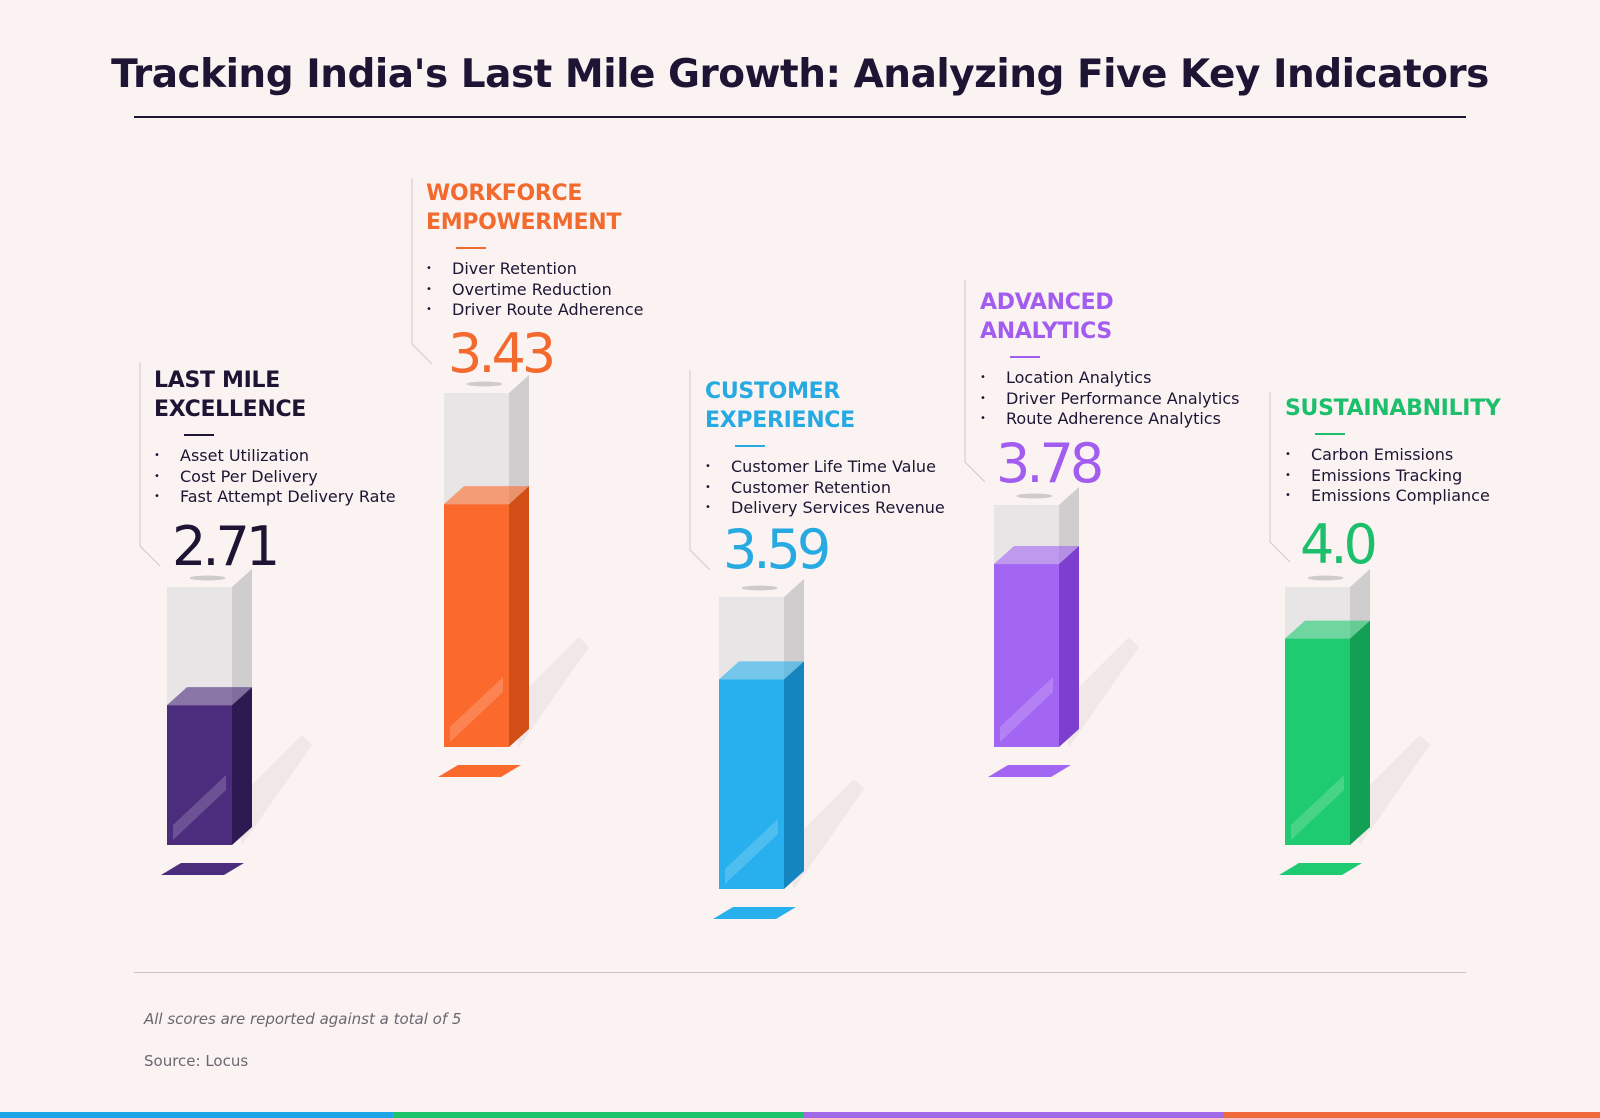  What do you see at coordinates (217, 380) in the screenshot?
I see `indicator-title-line: LAST MILE` at bounding box center [217, 380].